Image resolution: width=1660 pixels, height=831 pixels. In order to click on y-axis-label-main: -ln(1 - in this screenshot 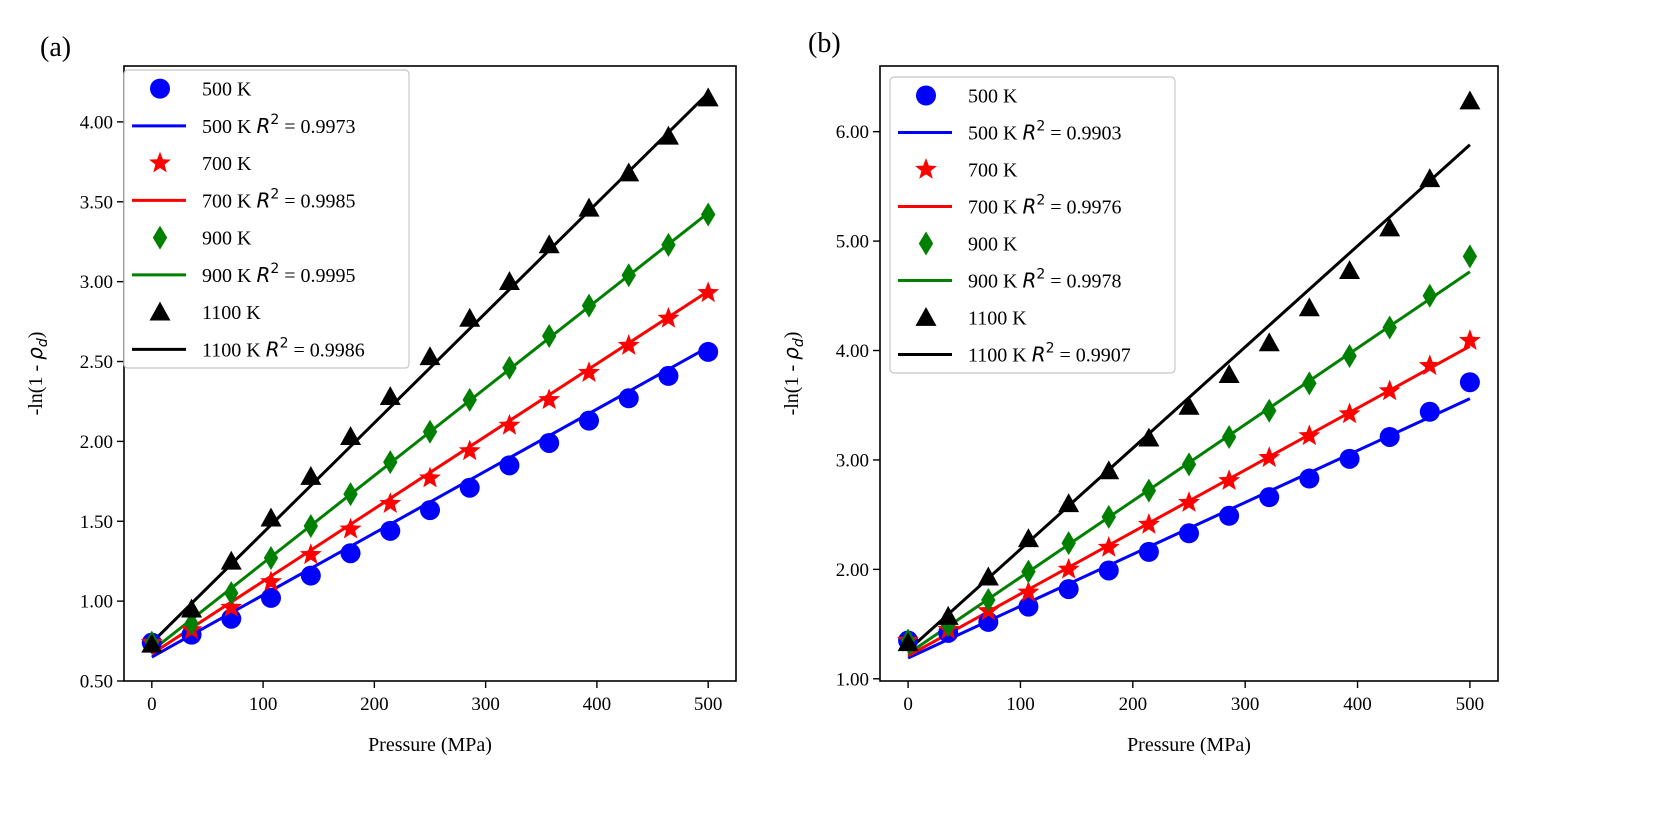, I will do `click(792, 388)`.